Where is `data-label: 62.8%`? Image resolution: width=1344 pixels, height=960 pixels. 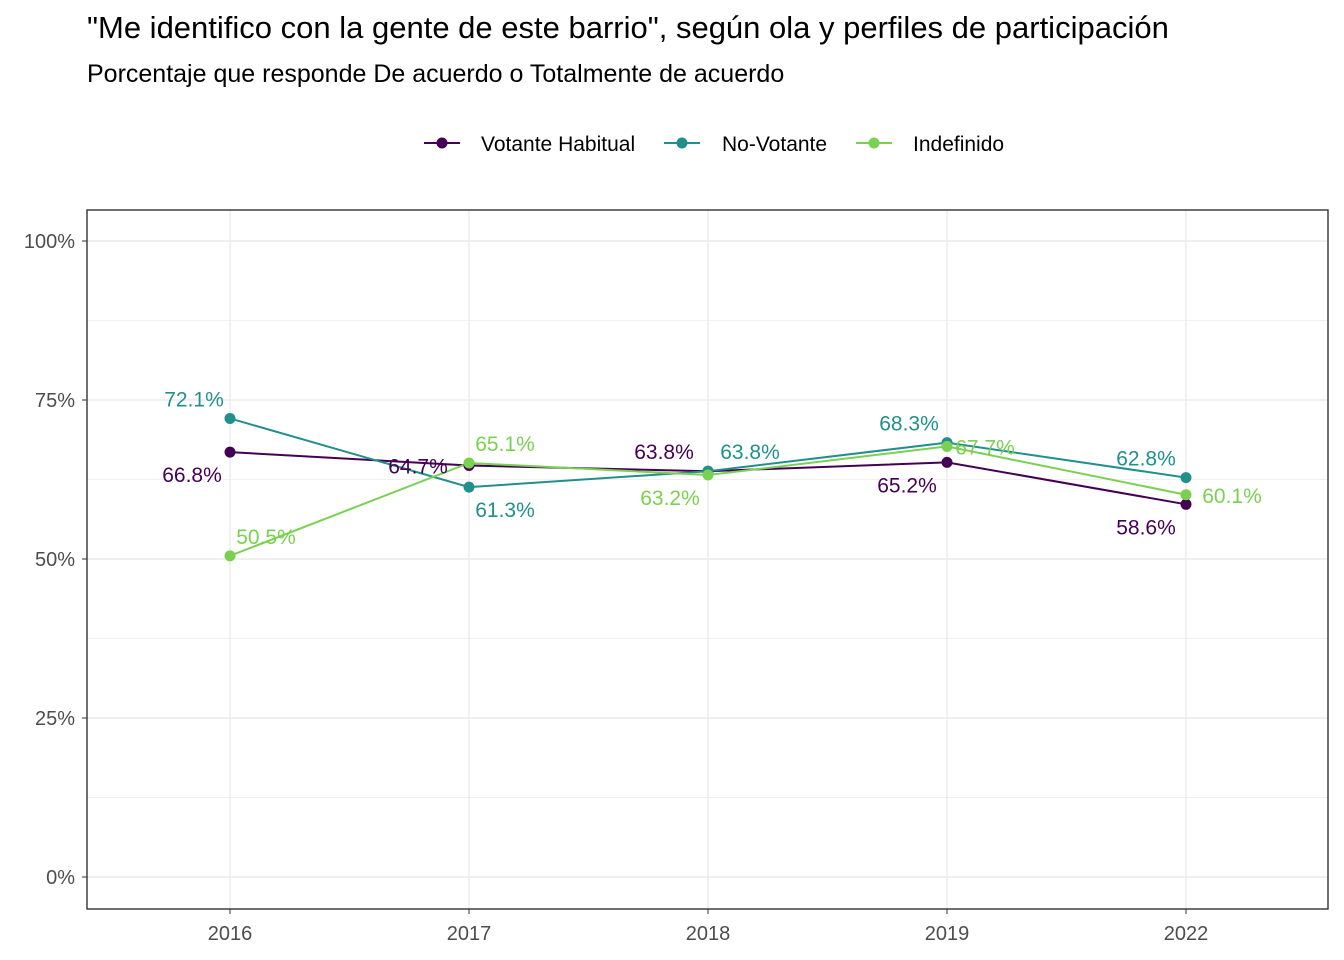 data-label: 62.8% is located at coordinates (1146, 459).